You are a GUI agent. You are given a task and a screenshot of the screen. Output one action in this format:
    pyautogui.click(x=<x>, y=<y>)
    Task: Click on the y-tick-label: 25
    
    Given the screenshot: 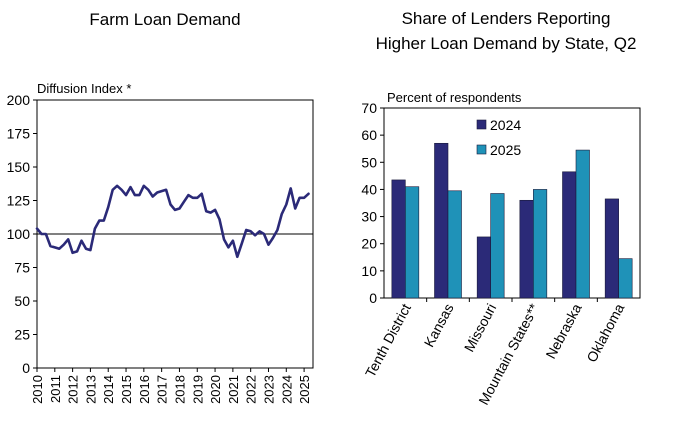 What is the action you would take?
    pyautogui.click(x=22, y=335)
    